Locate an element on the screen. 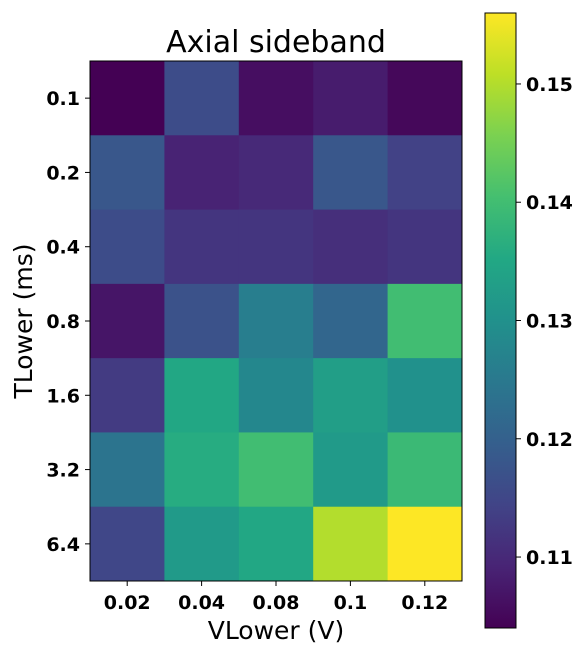  y-tick-label: 0.1 is located at coordinates (63, 99).